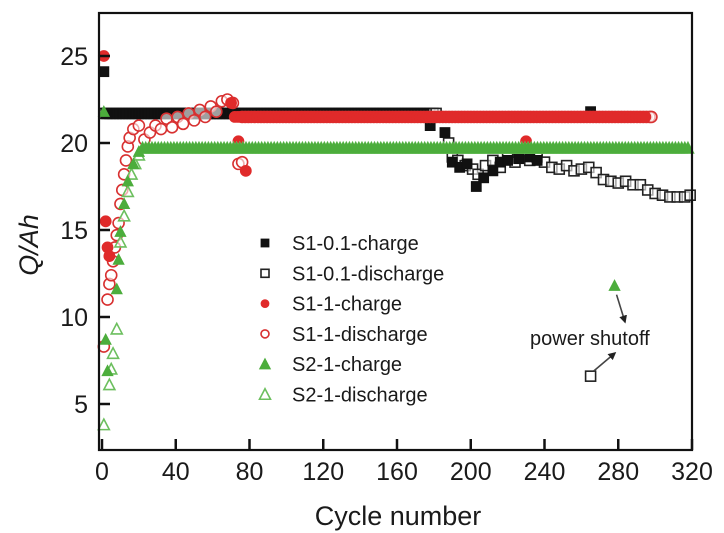 The height and width of the screenshot is (533, 724). I want to click on x-tick-label: 200, so click(471, 472).